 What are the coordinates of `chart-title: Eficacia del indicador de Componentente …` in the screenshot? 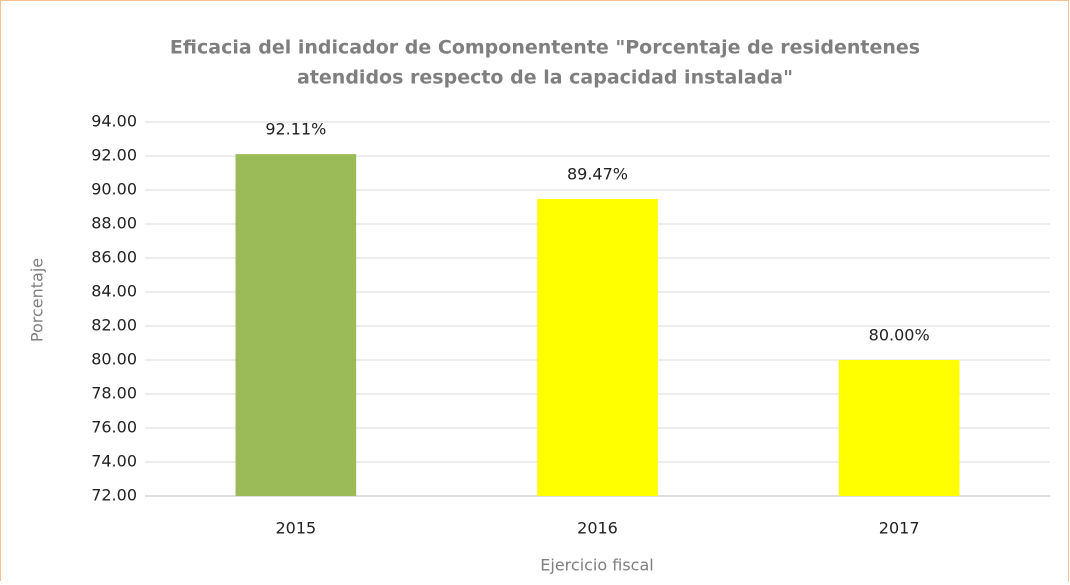 It's located at (545, 48).